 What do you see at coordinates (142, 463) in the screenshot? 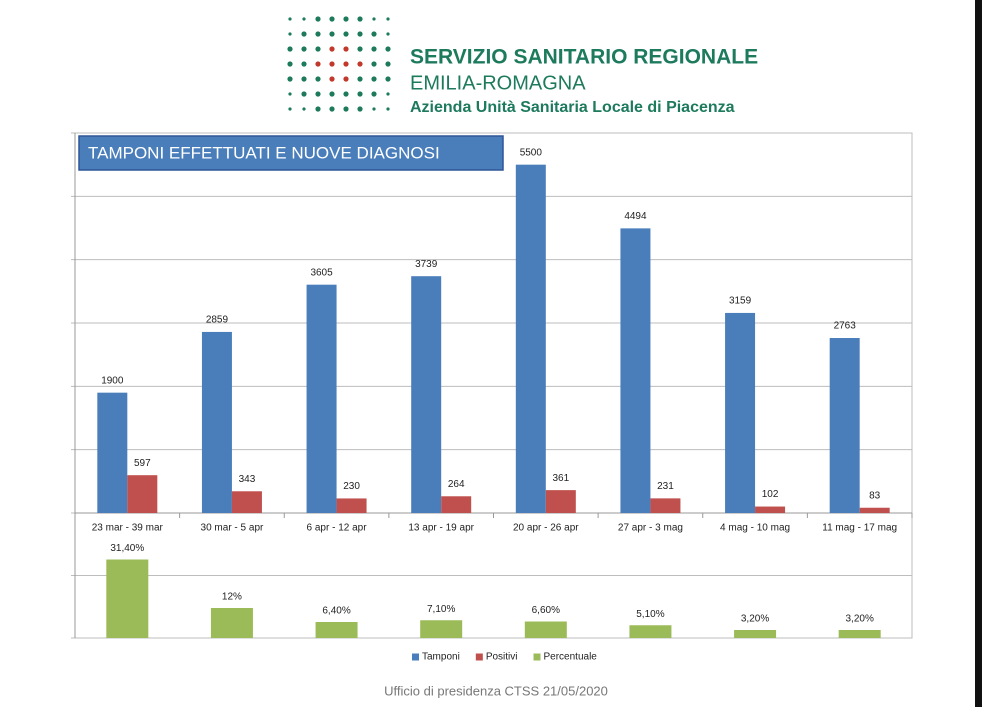
I see `data-label: 597` at bounding box center [142, 463].